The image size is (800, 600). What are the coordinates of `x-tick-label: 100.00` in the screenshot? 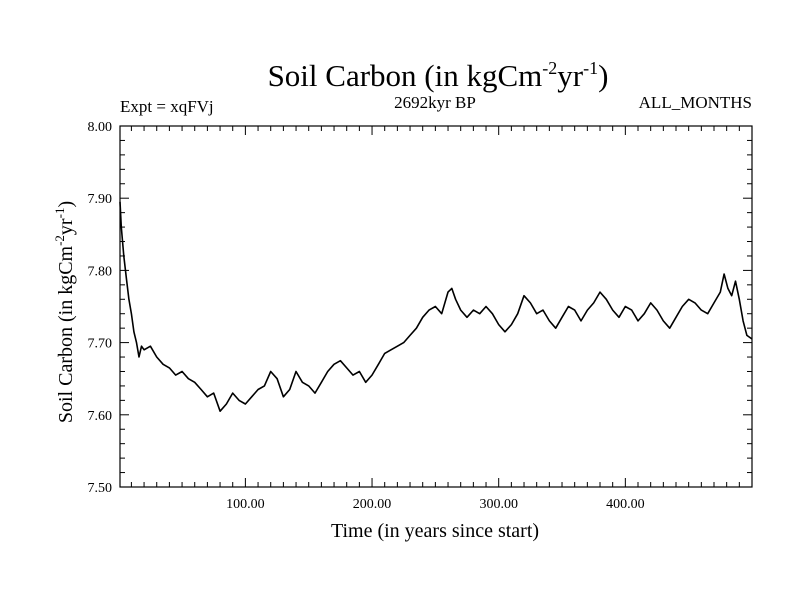 It's located at (245, 504).